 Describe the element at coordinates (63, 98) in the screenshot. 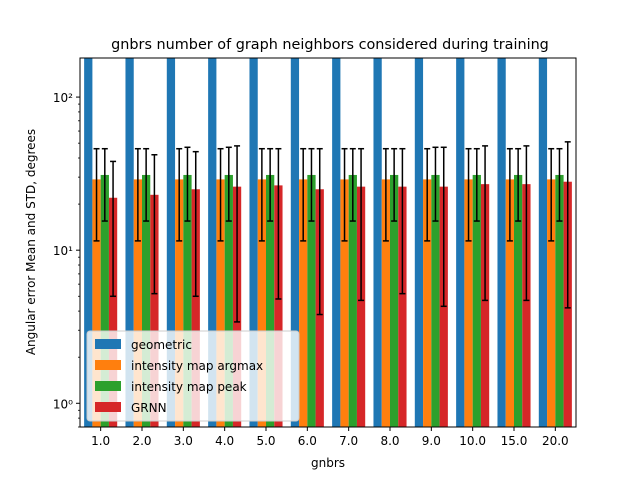

I see `y-tick-label: 10²` at that location.